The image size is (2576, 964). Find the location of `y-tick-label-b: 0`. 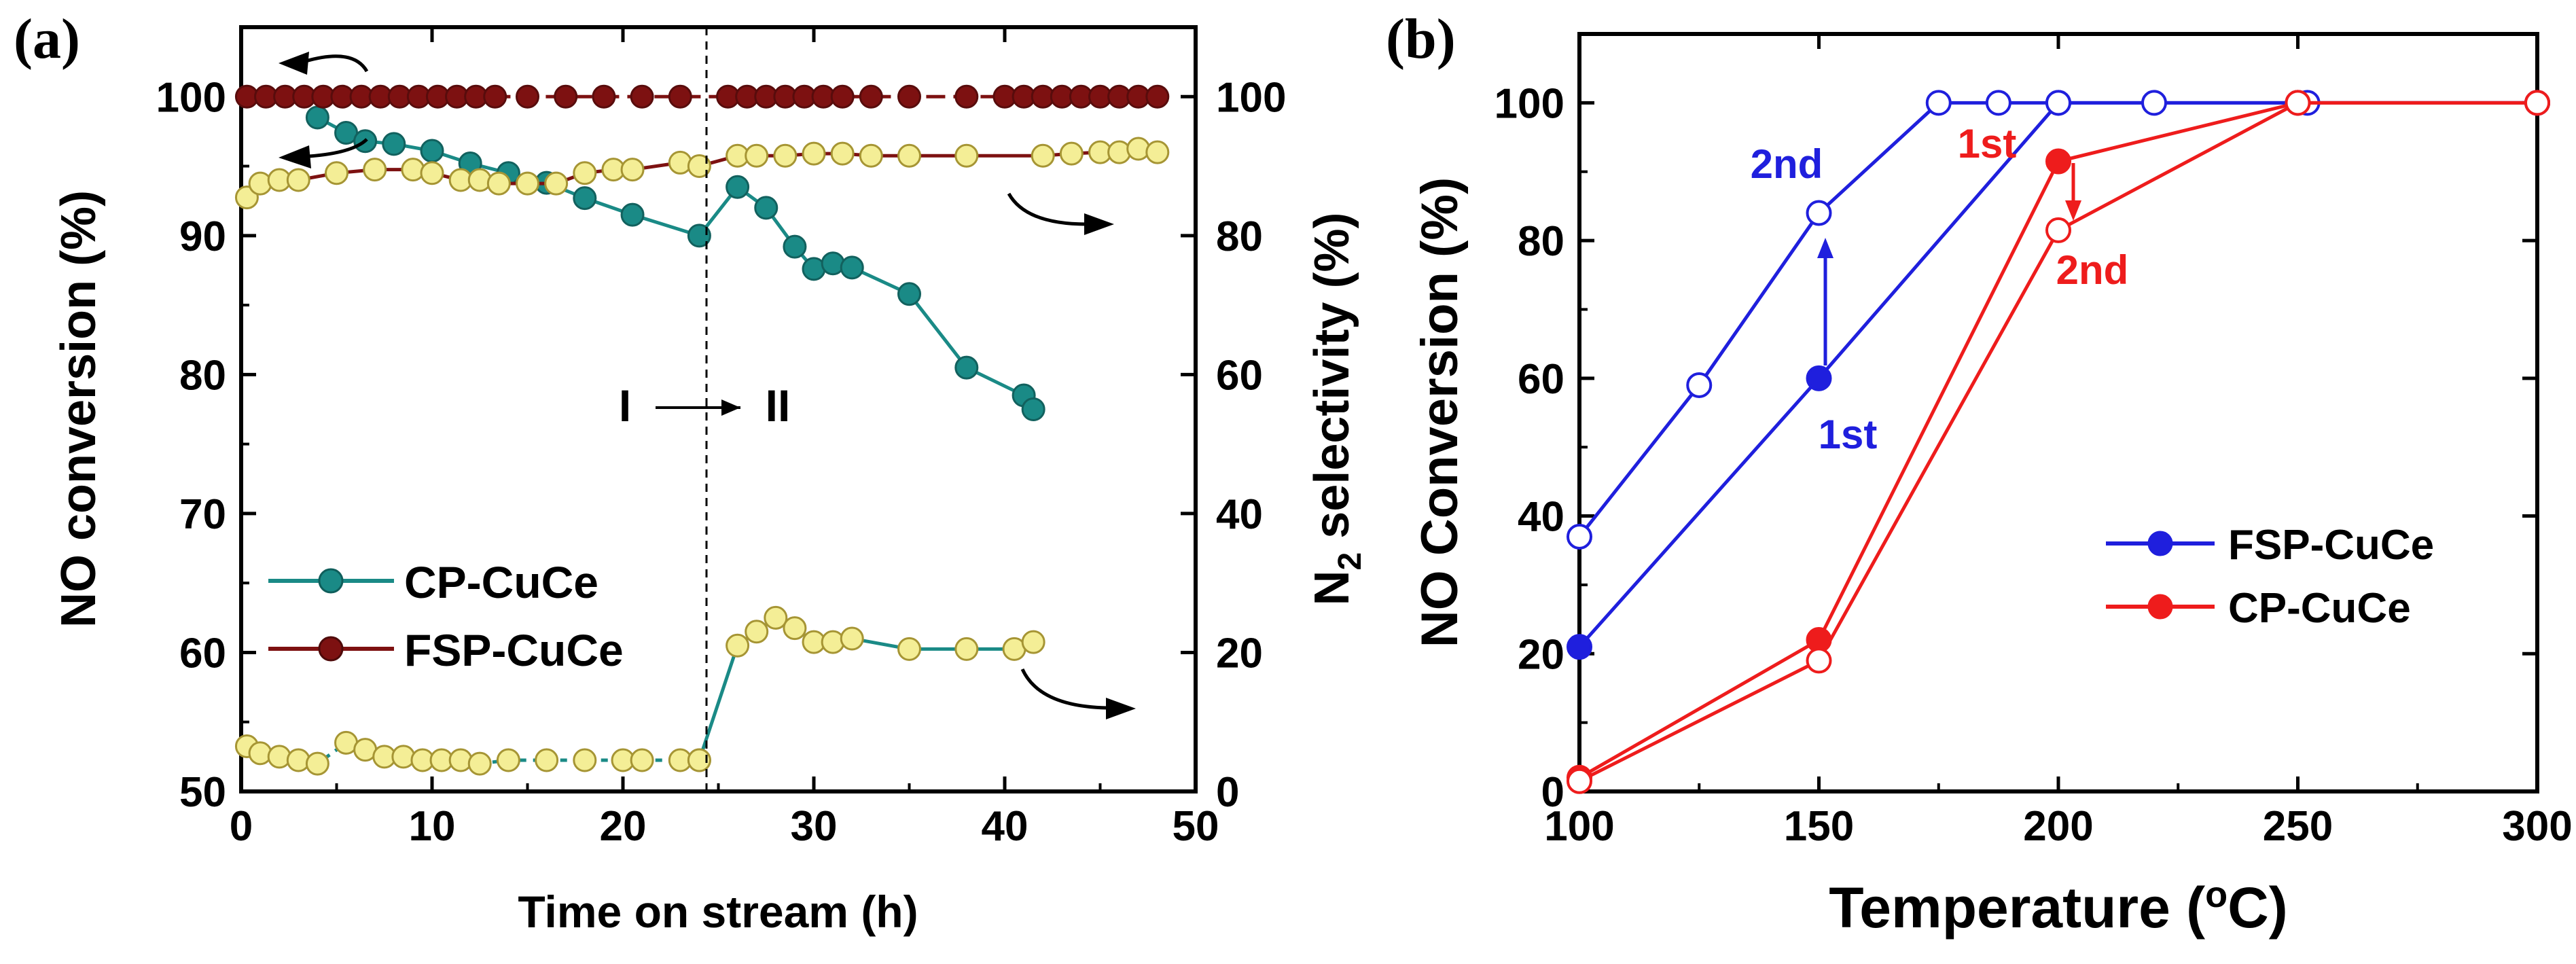

y-tick-label-b: 0 is located at coordinates (1552, 793).